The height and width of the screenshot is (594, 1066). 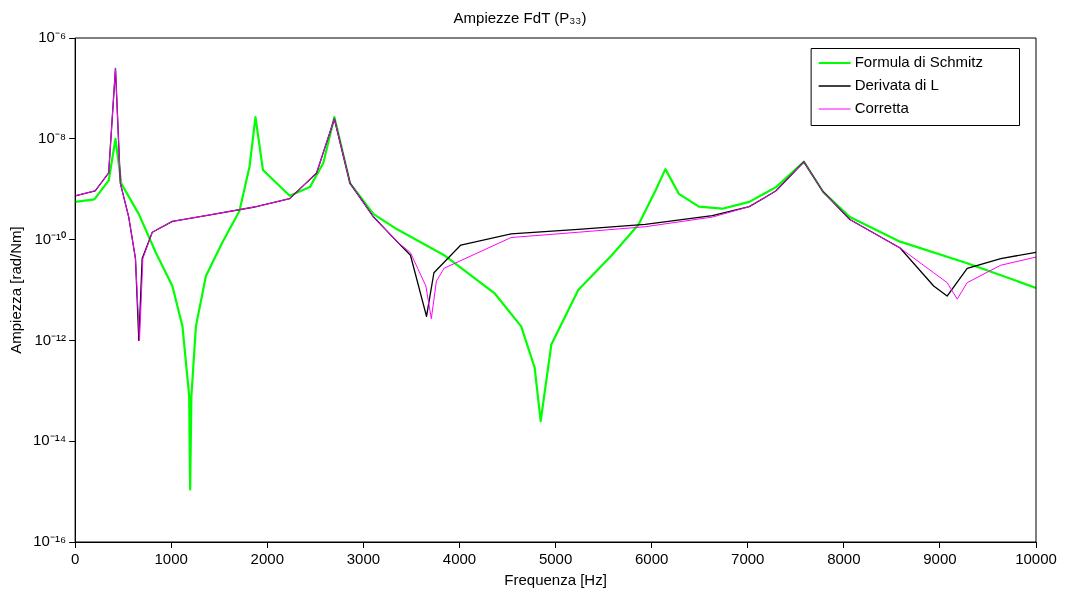 What do you see at coordinates (171, 559) in the screenshot?
I see `x-tick-label: 1000` at bounding box center [171, 559].